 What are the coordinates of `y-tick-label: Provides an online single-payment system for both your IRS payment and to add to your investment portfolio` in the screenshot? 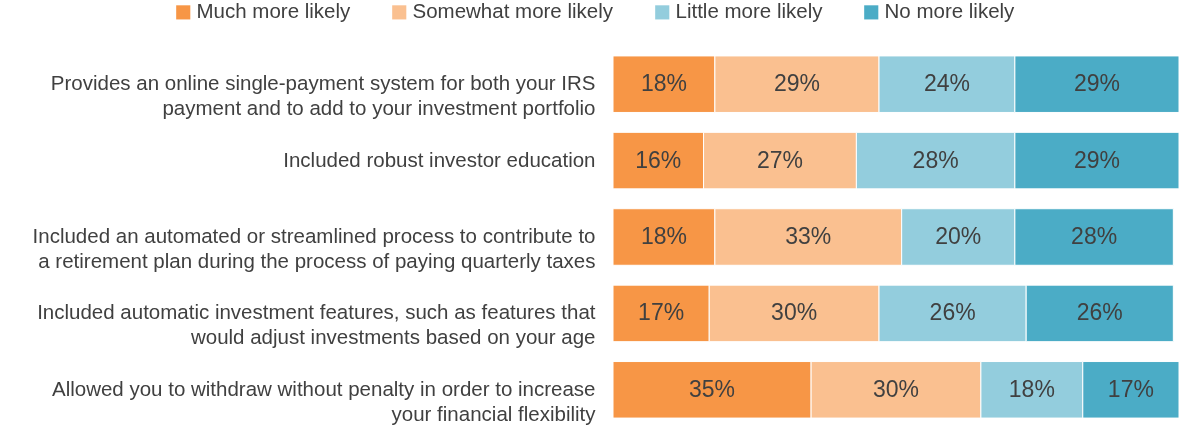 It's located at (323, 95).